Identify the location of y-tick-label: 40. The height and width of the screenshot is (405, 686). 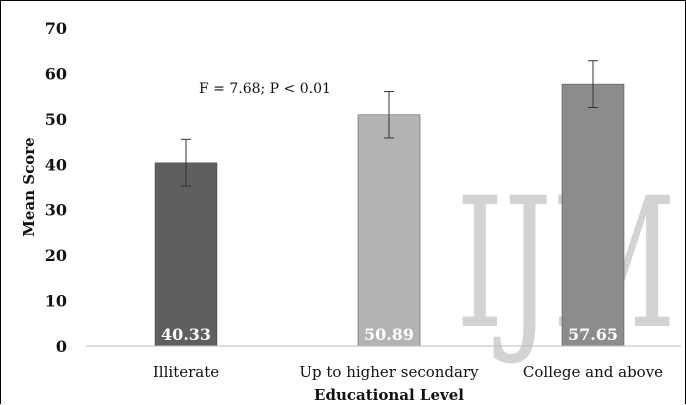
(56, 164).